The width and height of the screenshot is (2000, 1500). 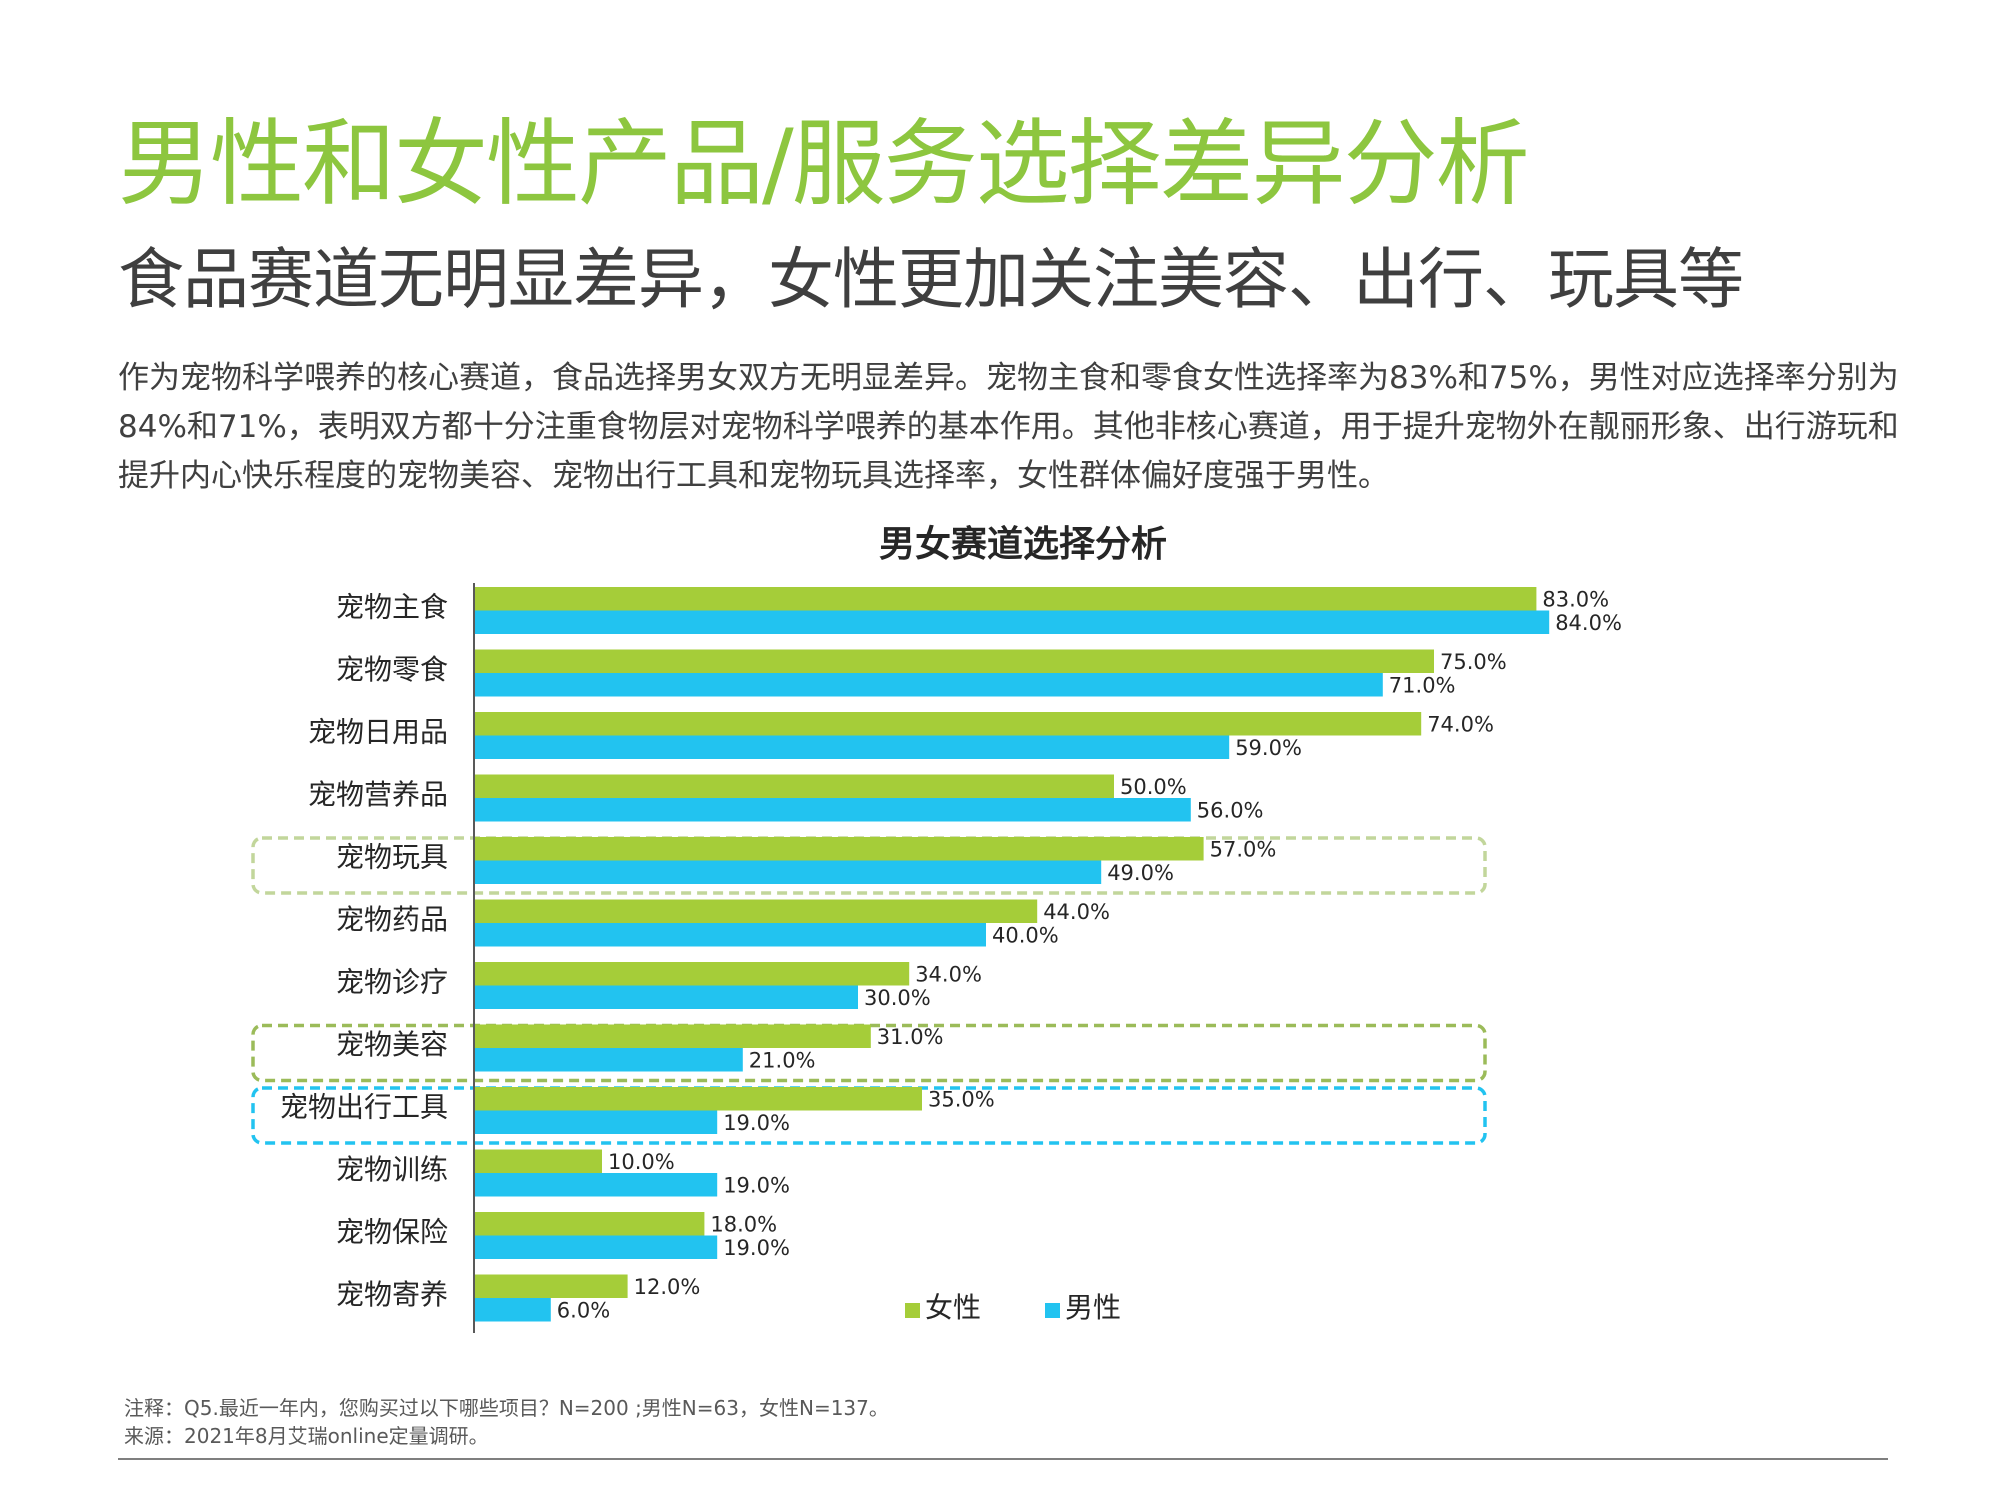 I want to click on category-label: 宠物主食, so click(x=392, y=607).